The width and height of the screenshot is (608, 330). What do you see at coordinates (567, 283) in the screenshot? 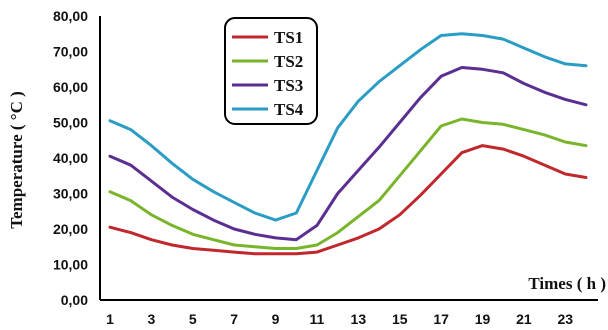
I see `x-axis-title: Times ( h )` at bounding box center [567, 283].